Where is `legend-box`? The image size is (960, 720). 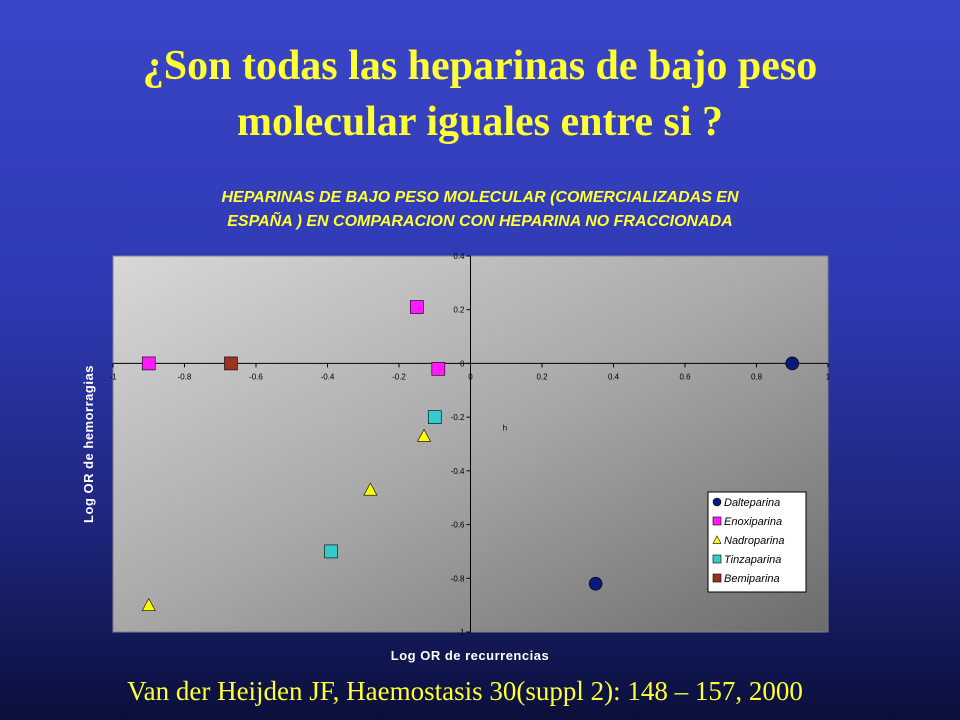
legend-box is located at coordinates (757, 542).